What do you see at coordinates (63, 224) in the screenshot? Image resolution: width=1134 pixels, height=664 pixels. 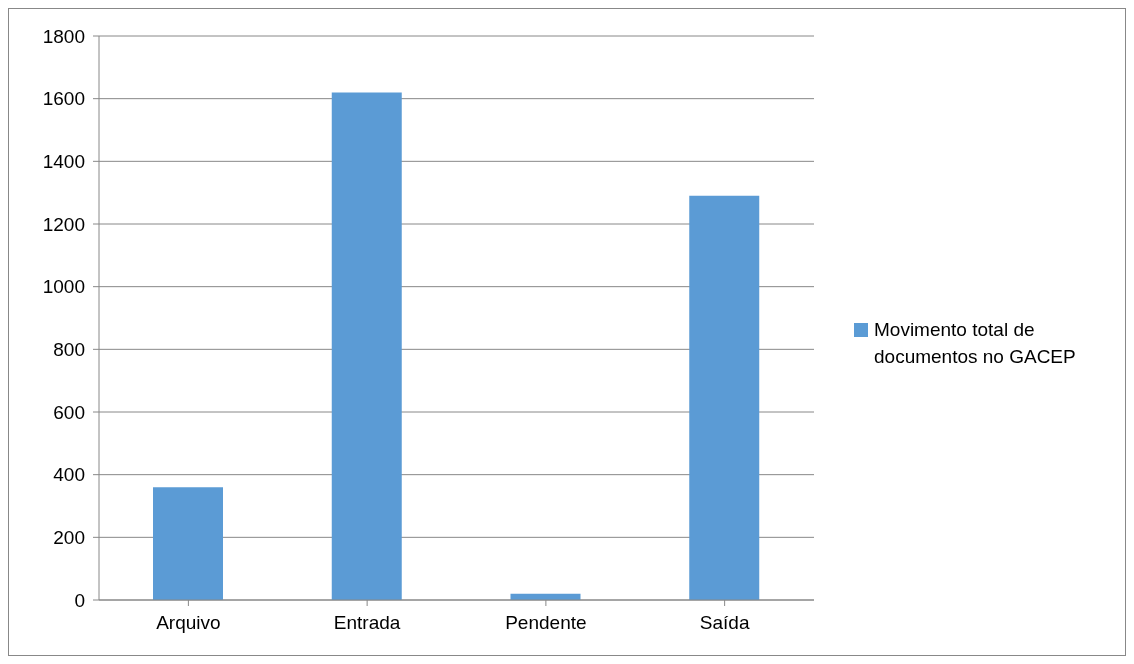 I see `y-tick-label: 1200` at bounding box center [63, 224].